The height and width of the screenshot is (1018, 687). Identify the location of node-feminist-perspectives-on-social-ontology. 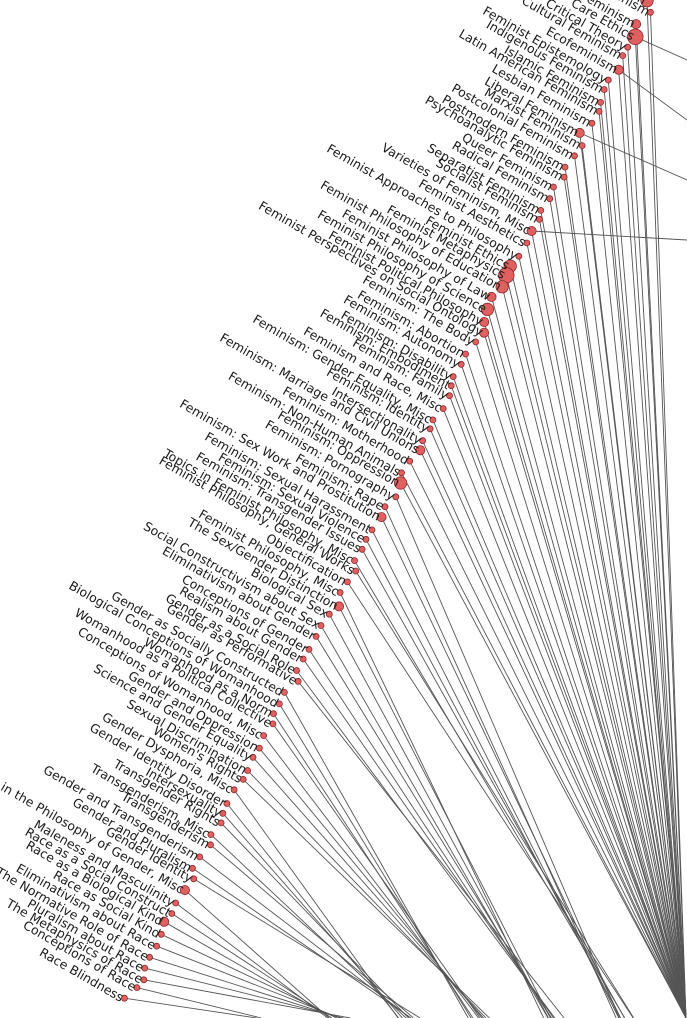
(484, 332).